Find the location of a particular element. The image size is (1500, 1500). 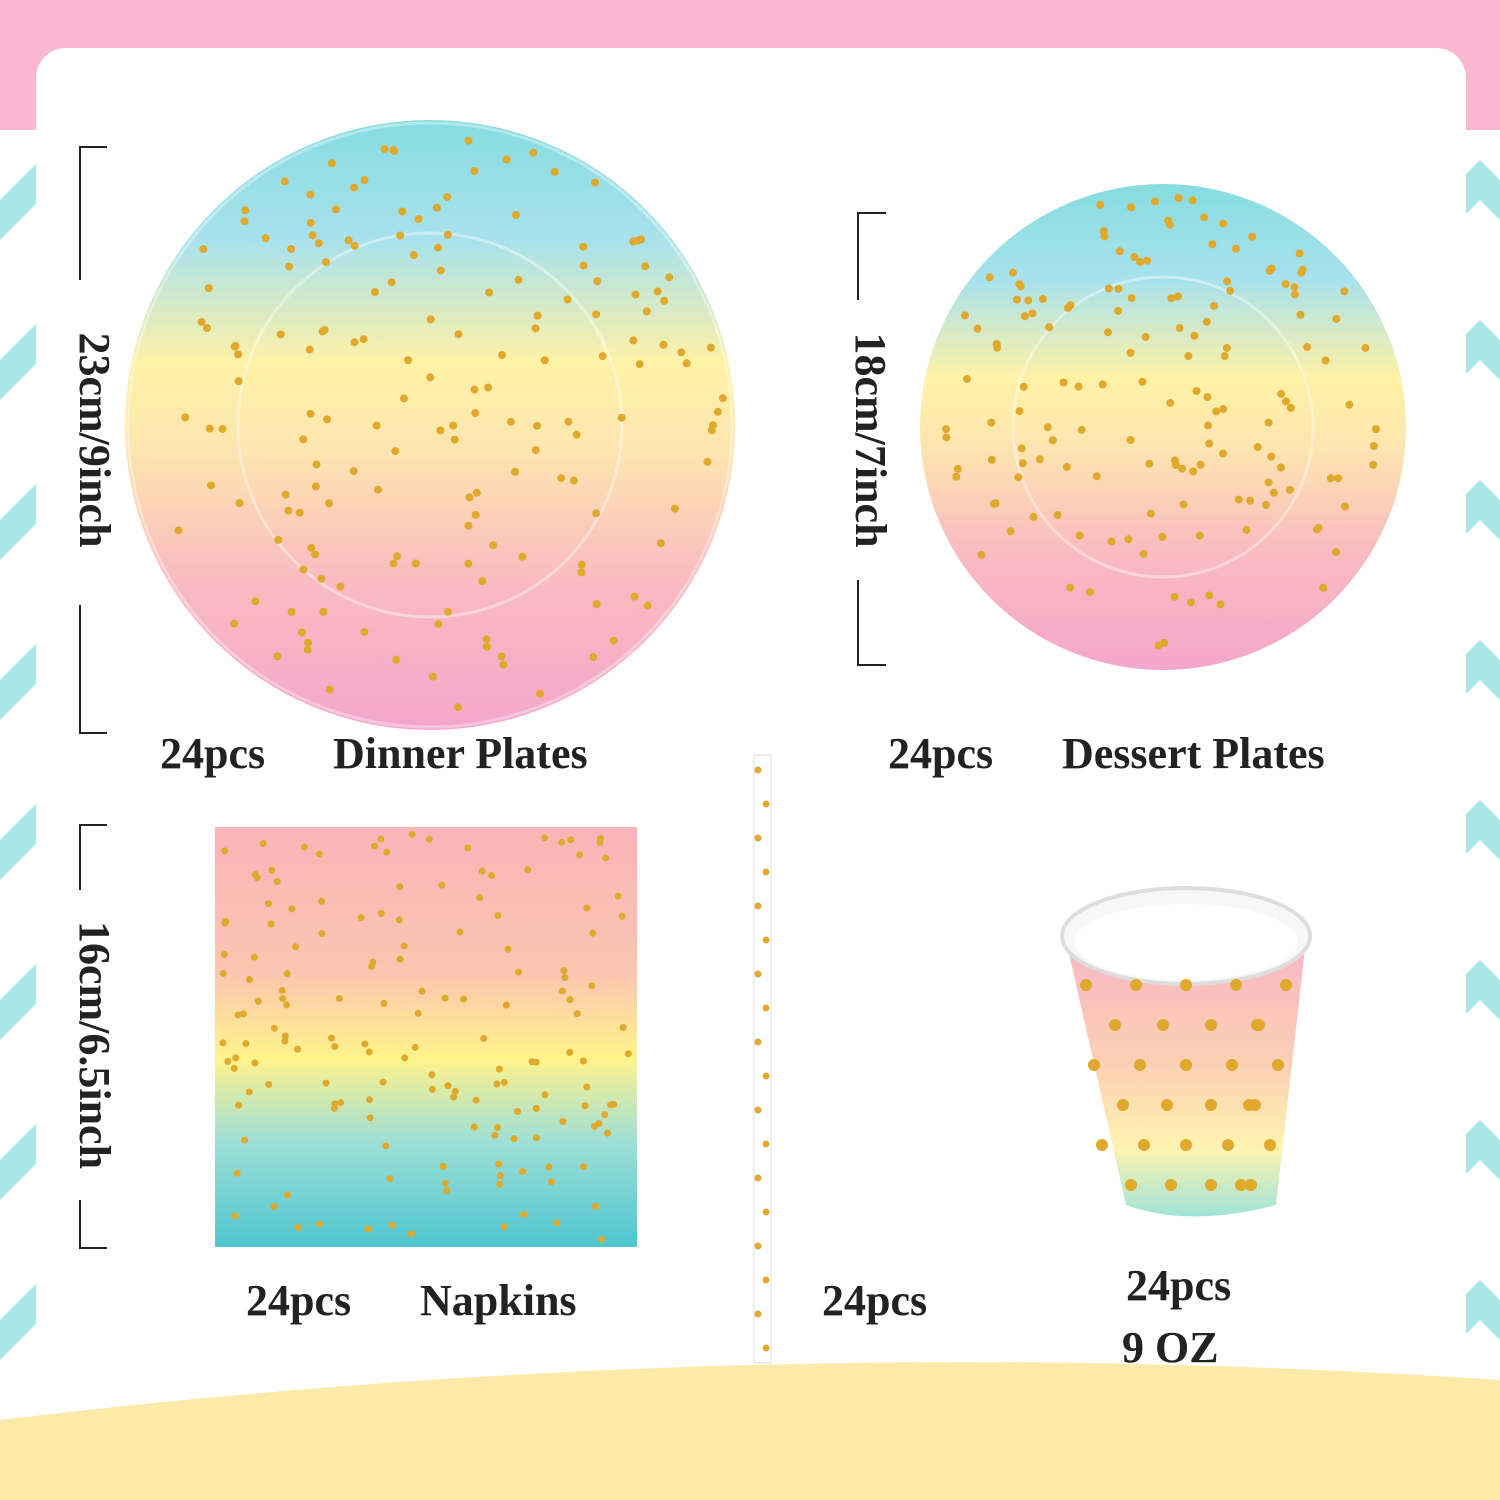

capacity: 9 OZ is located at coordinates (1170, 1347).